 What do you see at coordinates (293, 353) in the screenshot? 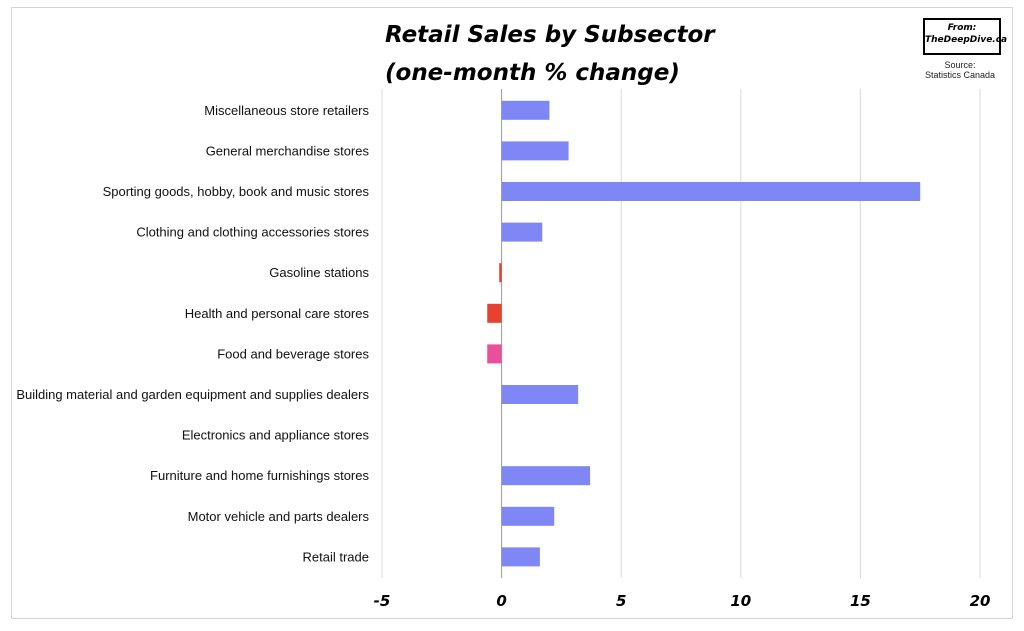
I see `category-label-6: Food and beverage stores` at bounding box center [293, 353].